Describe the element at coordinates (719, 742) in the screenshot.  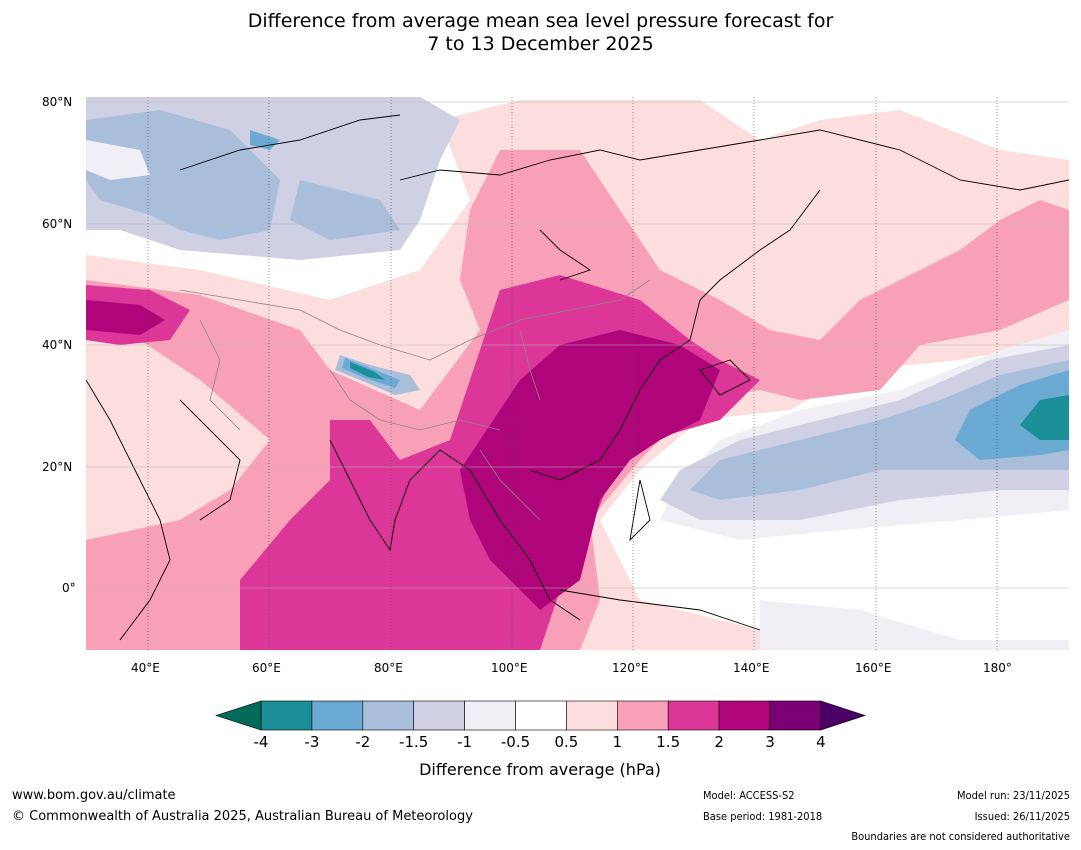
I see `colorbar-tick-label: 2` at that location.